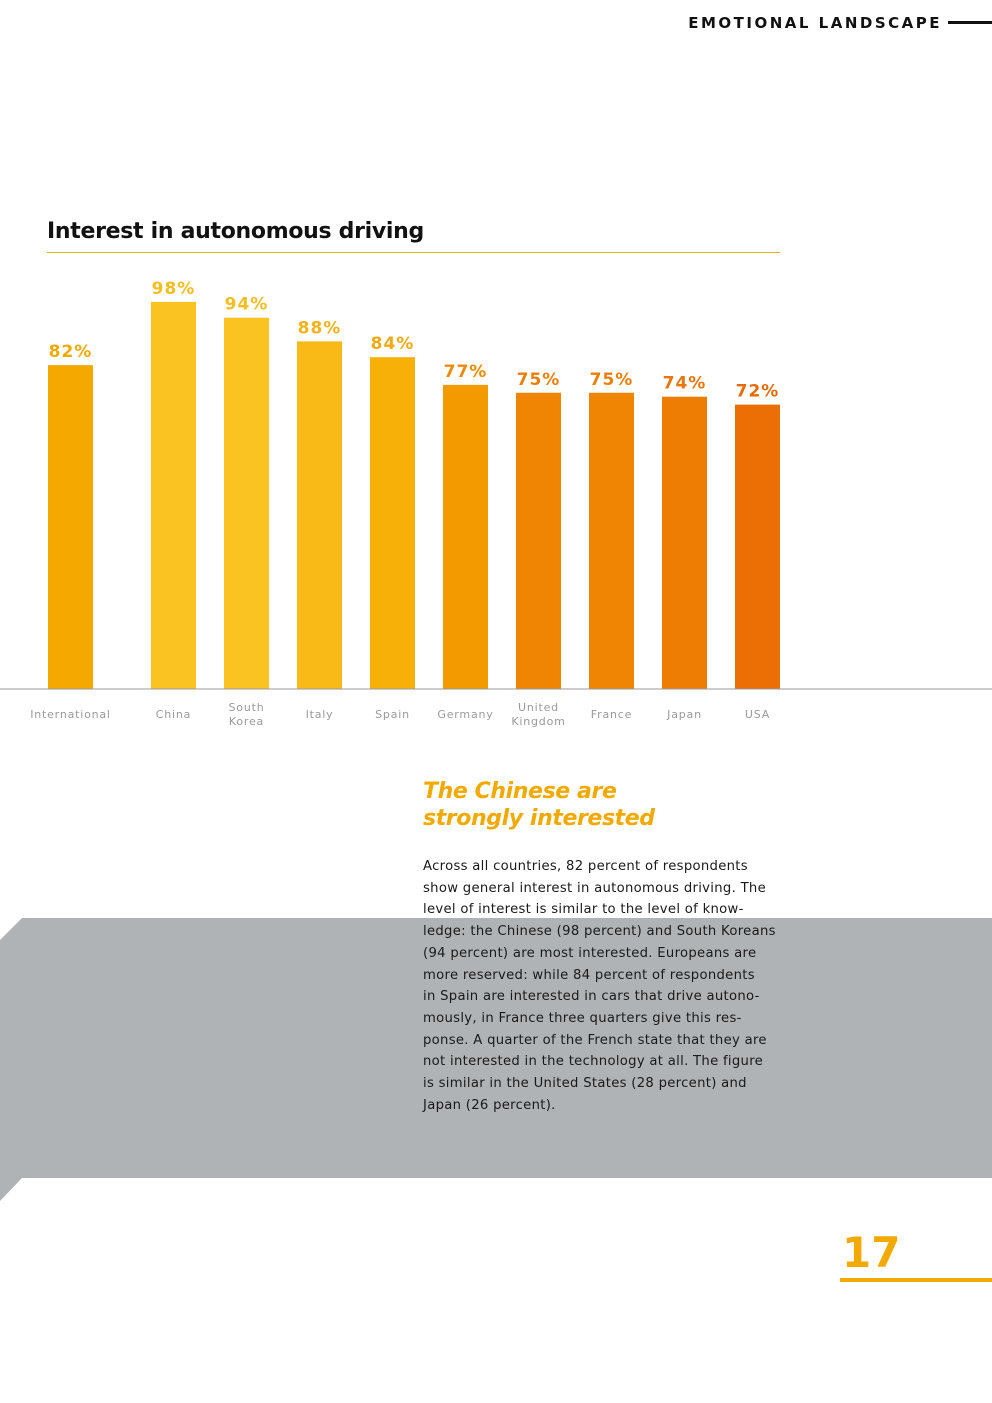 This screenshot has height=1403, width=992. I want to click on category-label-line: International, so click(70, 714).